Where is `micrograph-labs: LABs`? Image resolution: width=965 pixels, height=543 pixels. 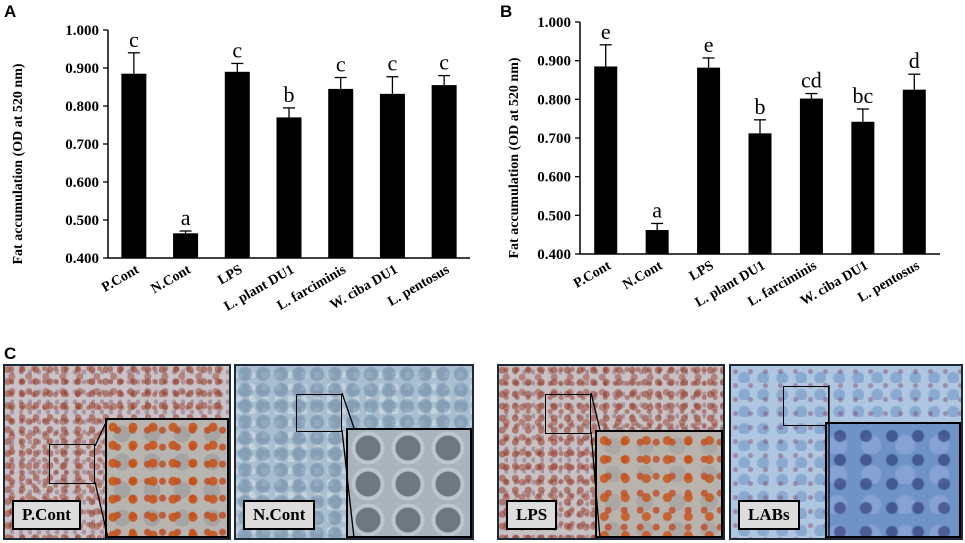 micrograph-labs: LABs is located at coordinates (846, 452).